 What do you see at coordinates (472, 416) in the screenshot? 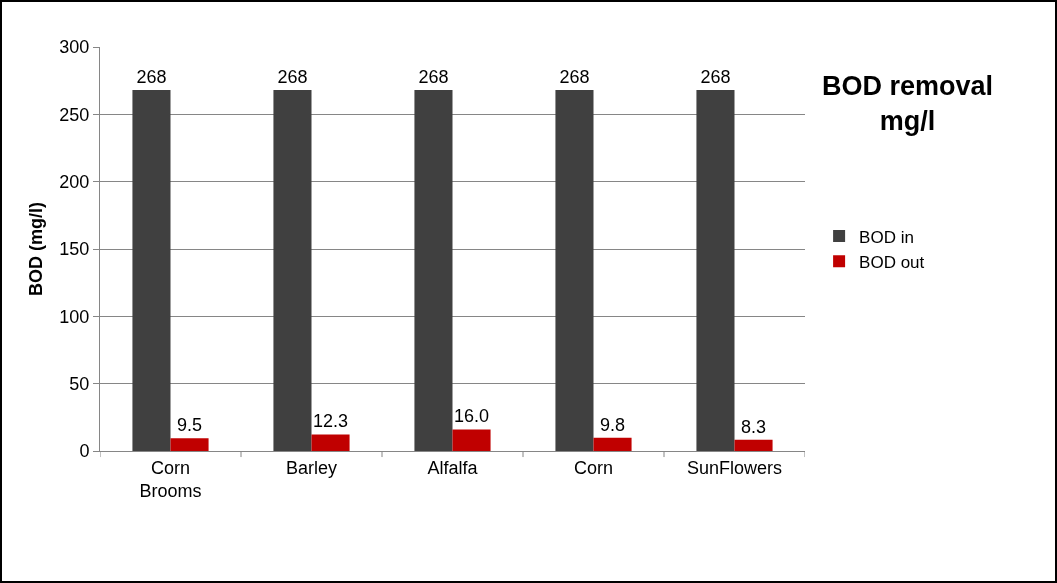
I see `data-label: 16.0` at bounding box center [472, 416].